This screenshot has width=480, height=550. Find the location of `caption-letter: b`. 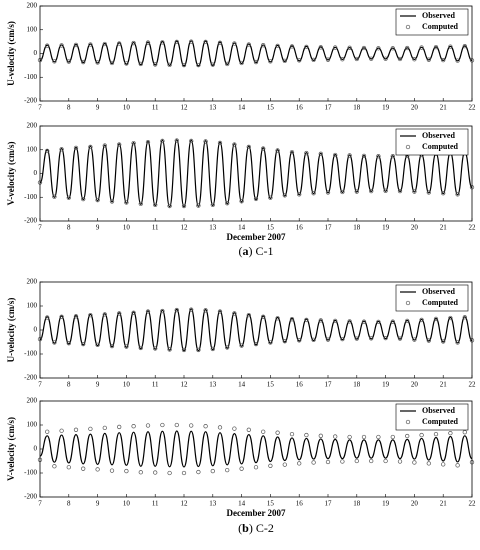

caption-letter: b is located at coordinates (245, 528).